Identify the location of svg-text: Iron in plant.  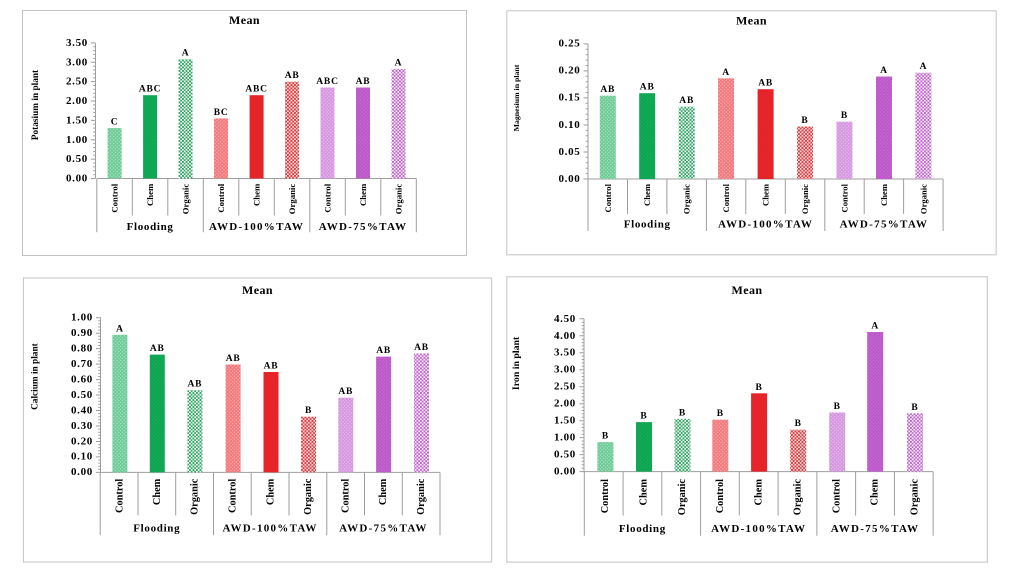
(516, 363).